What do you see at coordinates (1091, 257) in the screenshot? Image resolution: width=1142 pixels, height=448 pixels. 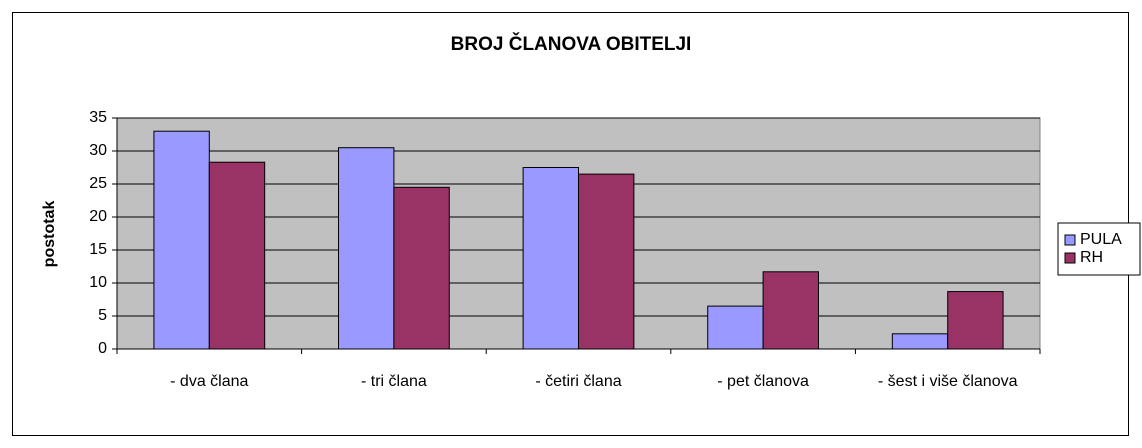 I see `legend-label: RH` at bounding box center [1091, 257].